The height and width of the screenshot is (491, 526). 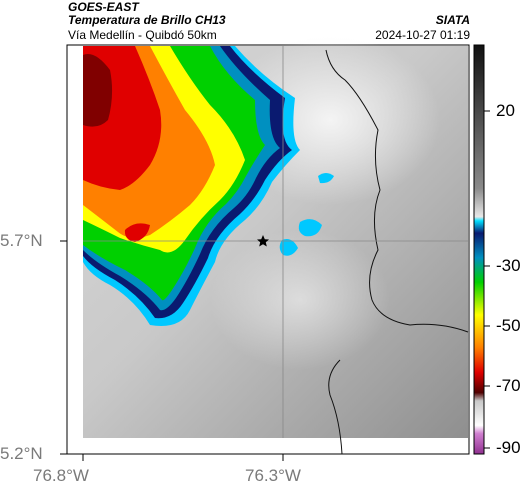 I want to click on lat-label-5-7: 5.7°N, so click(x=21, y=240).